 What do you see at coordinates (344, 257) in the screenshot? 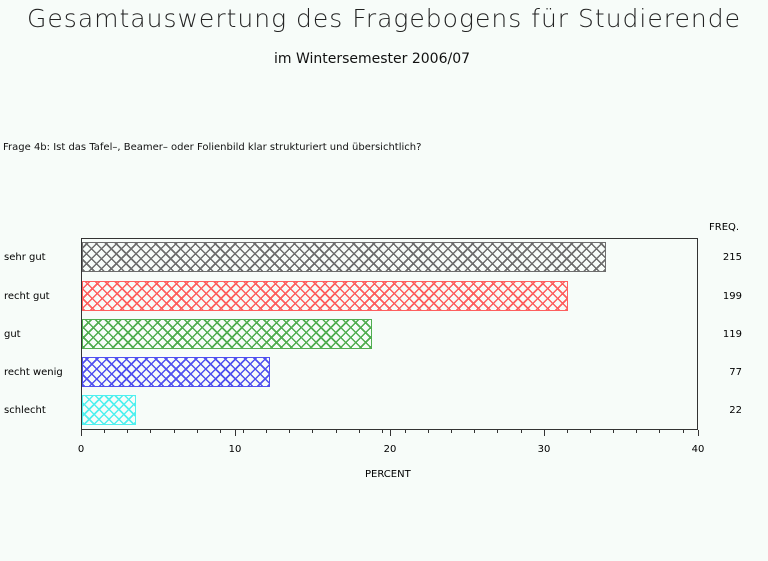
I see `bar-sehr-gut` at bounding box center [344, 257].